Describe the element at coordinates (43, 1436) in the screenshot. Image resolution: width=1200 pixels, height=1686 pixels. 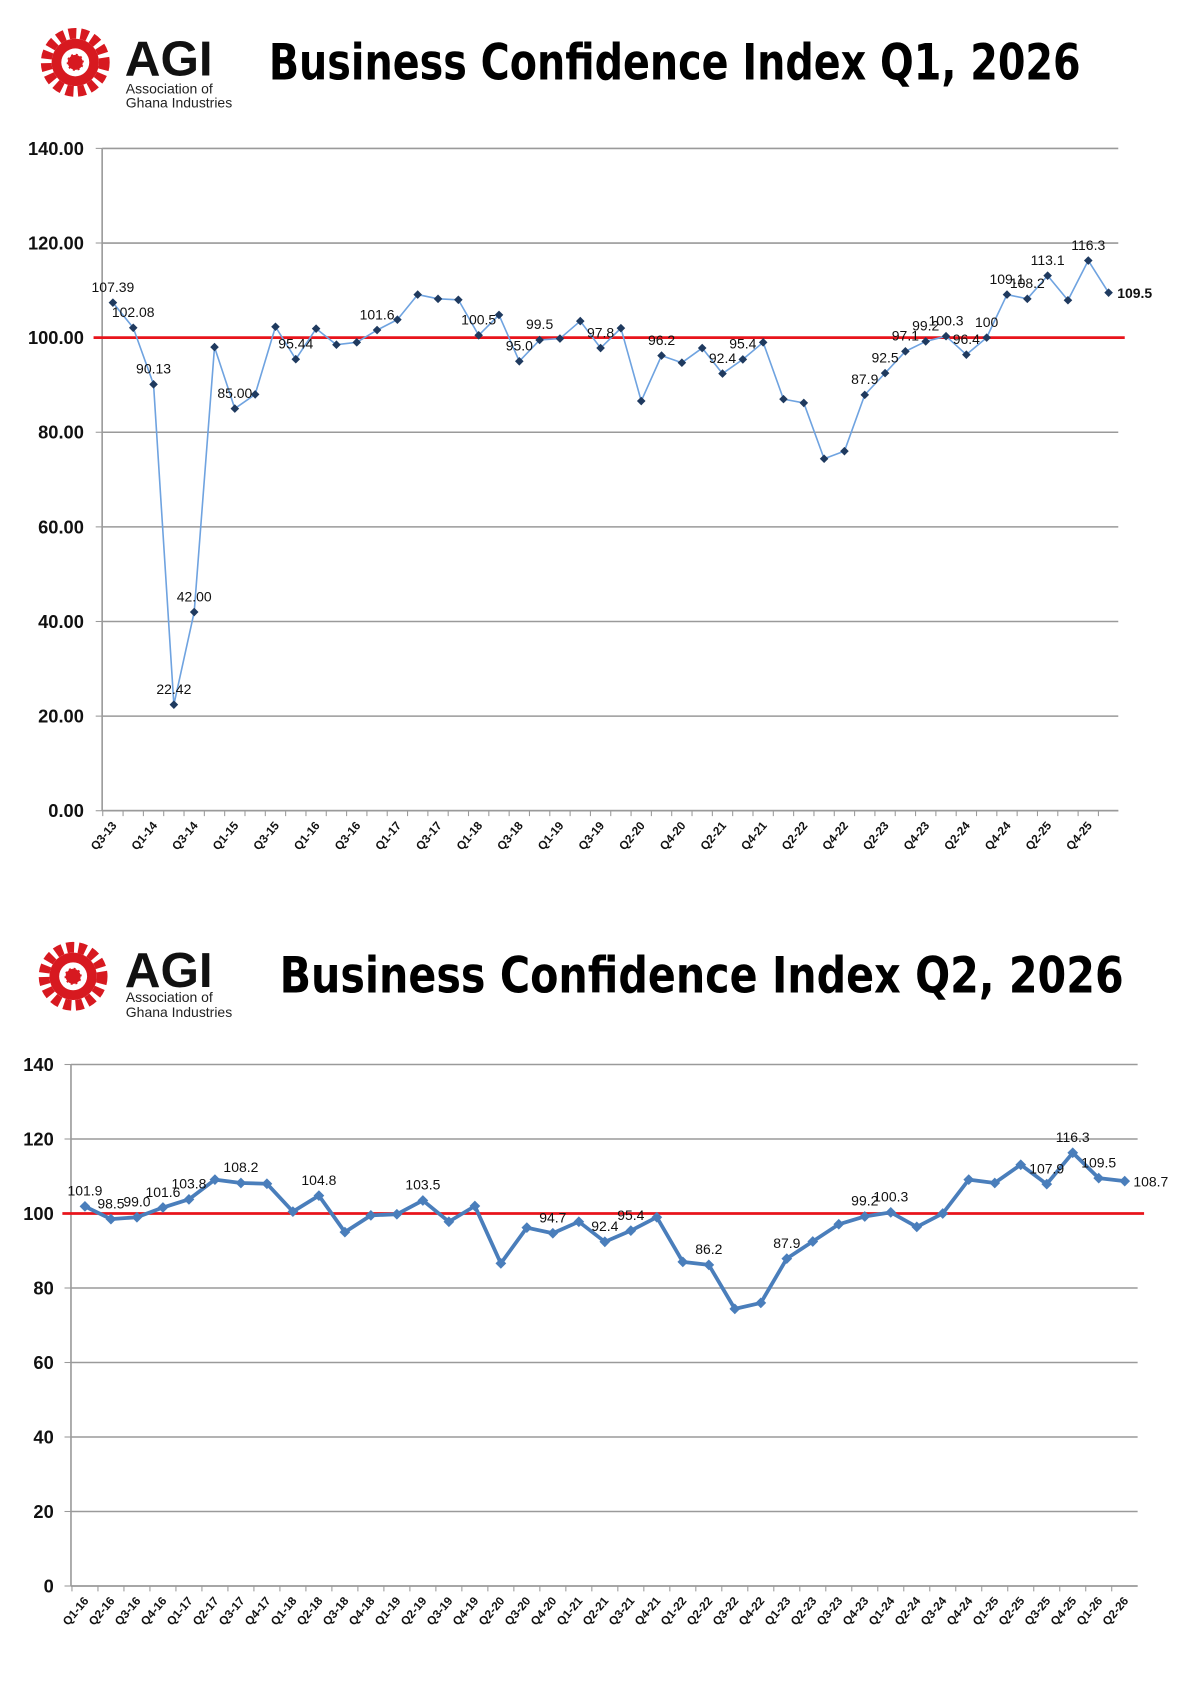
I see `y-tick-label: 40` at that location.